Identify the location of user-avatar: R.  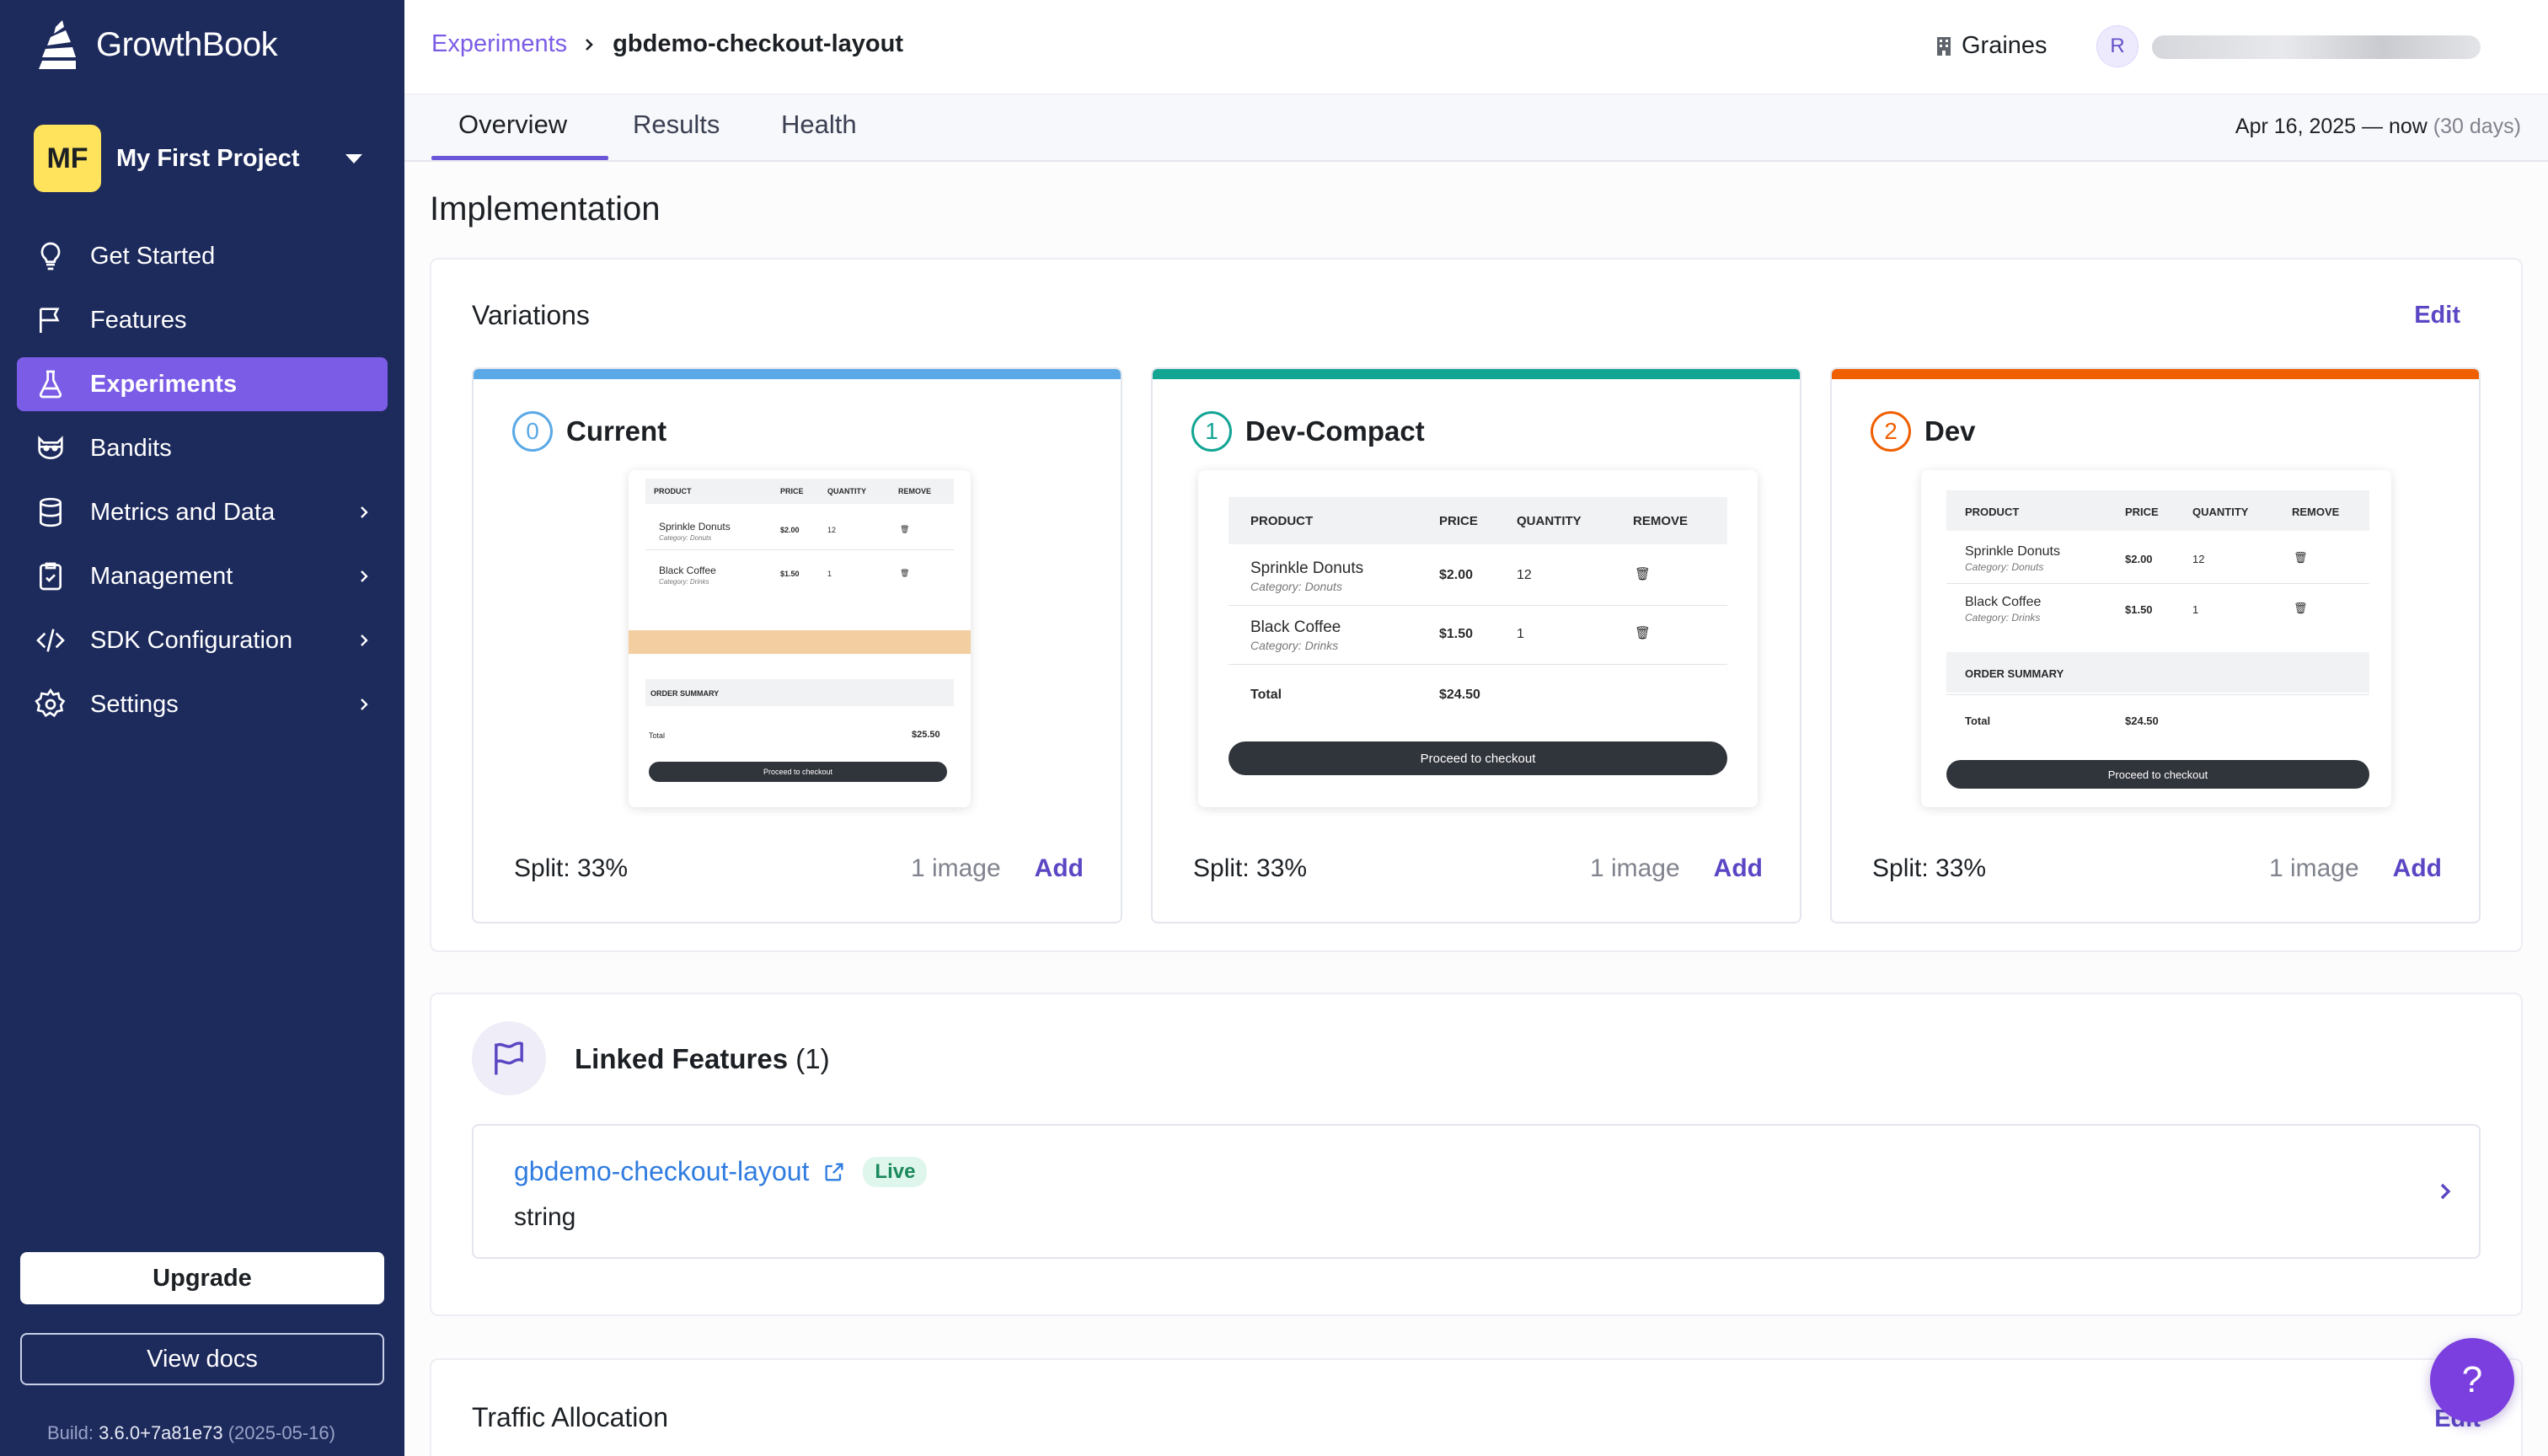
(2117, 46).